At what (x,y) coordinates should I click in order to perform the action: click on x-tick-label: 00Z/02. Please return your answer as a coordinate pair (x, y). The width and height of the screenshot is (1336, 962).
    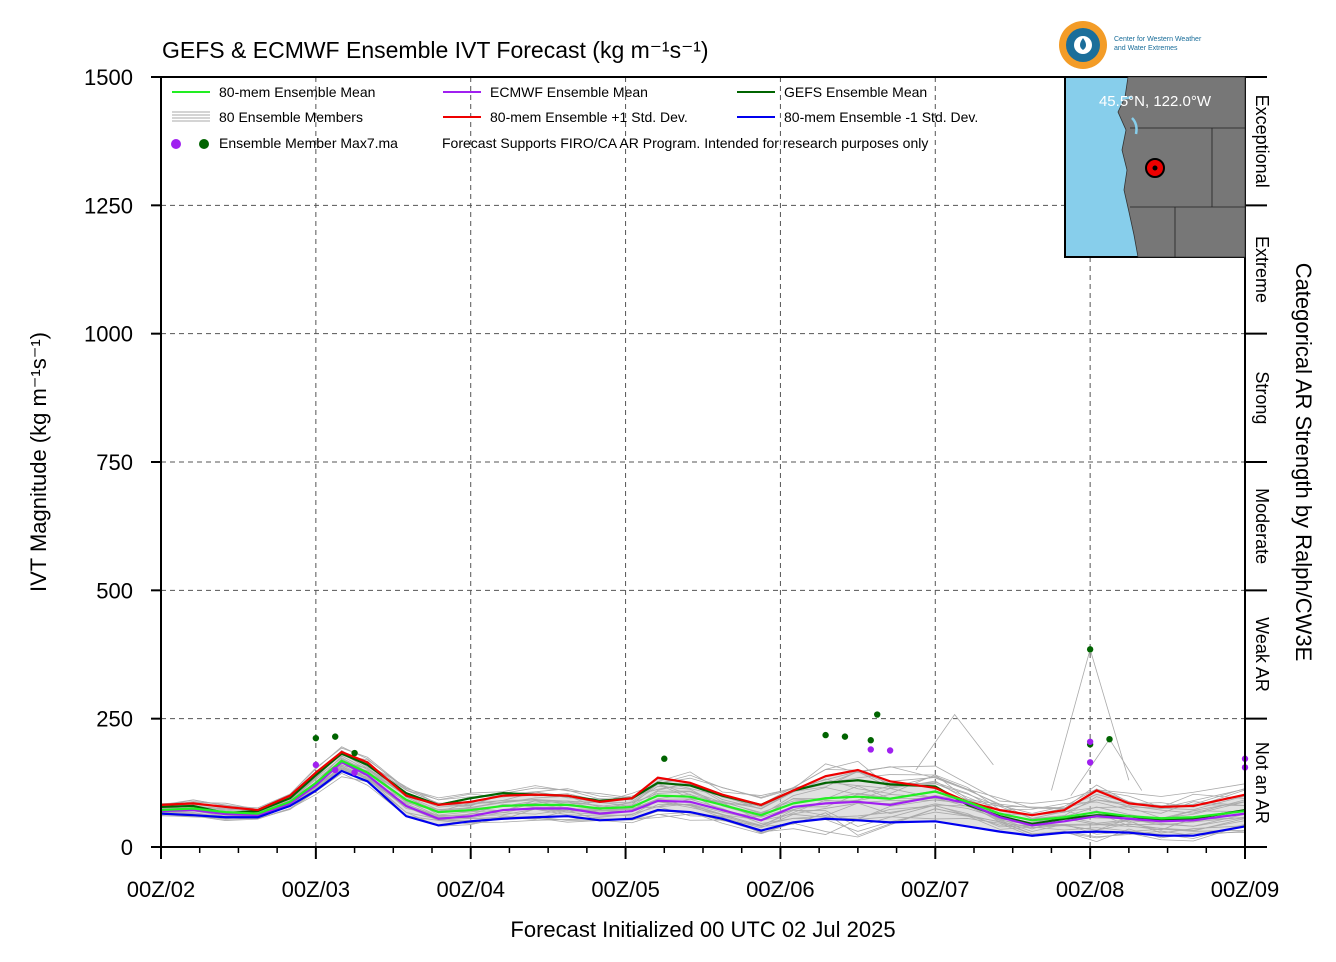
    Looking at the image, I should click on (161, 889).